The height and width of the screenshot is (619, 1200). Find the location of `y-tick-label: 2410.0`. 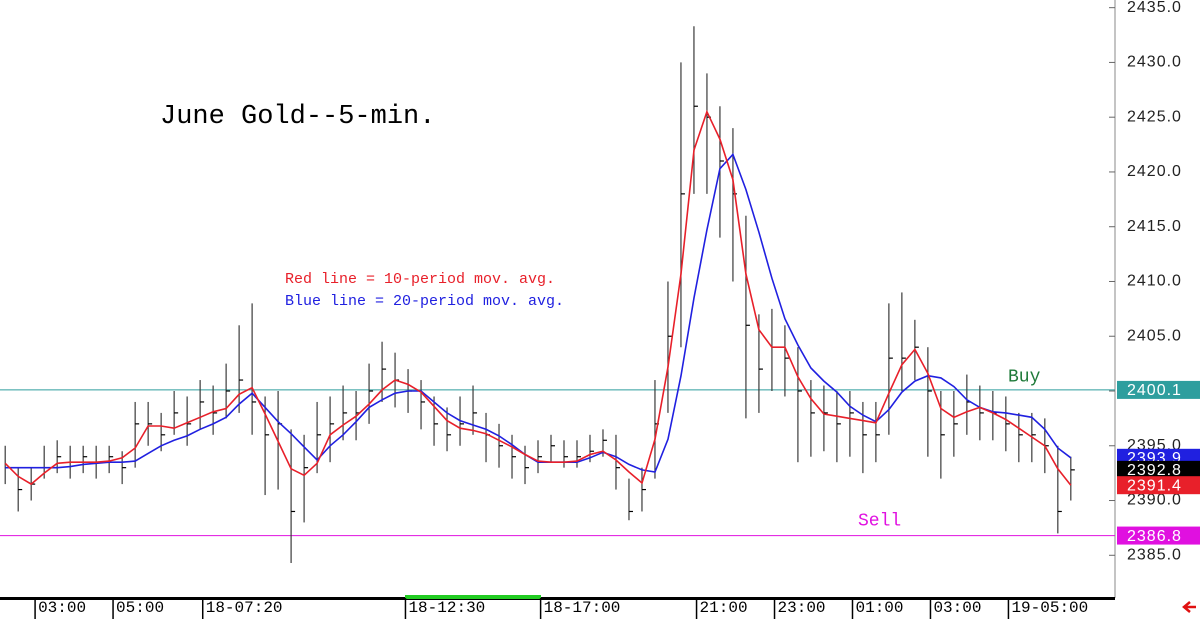

y-tick-label: 2410.0 is located at coordinates (1154, 281).